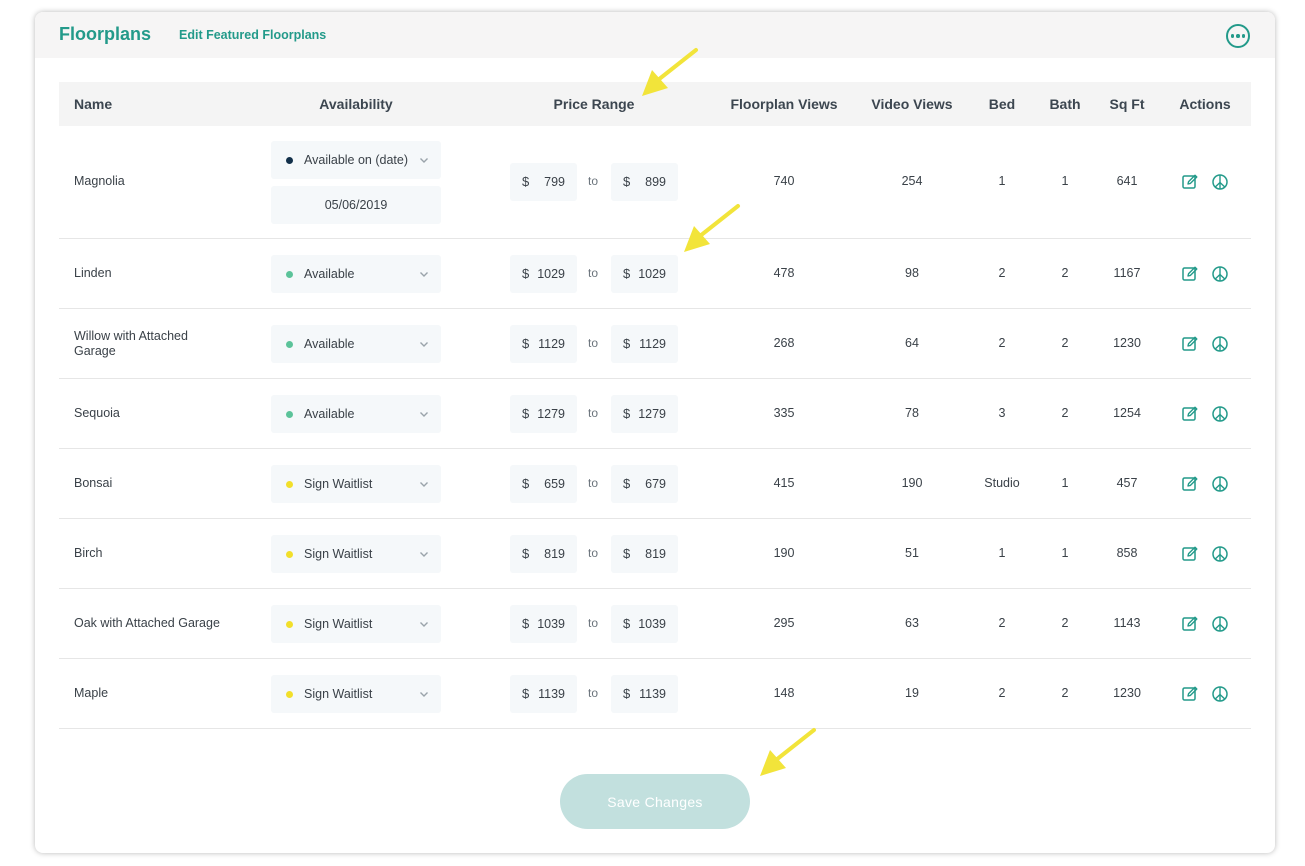 This screenshot has height=866, width=1305. I want to click on column-header-bed: Bed, so click(1002, 104).